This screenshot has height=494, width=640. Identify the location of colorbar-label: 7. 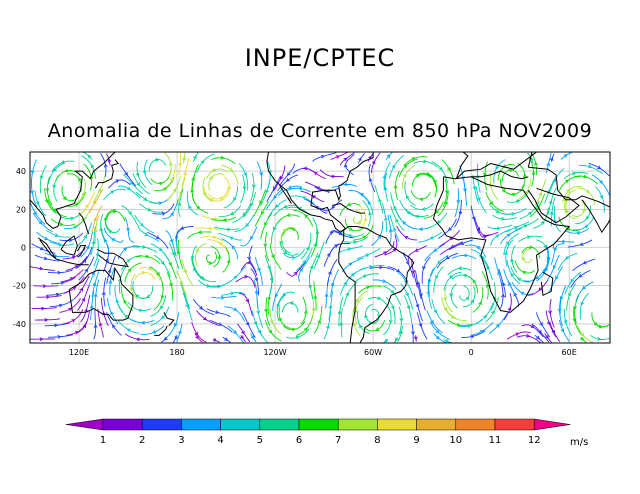
(338, 440).